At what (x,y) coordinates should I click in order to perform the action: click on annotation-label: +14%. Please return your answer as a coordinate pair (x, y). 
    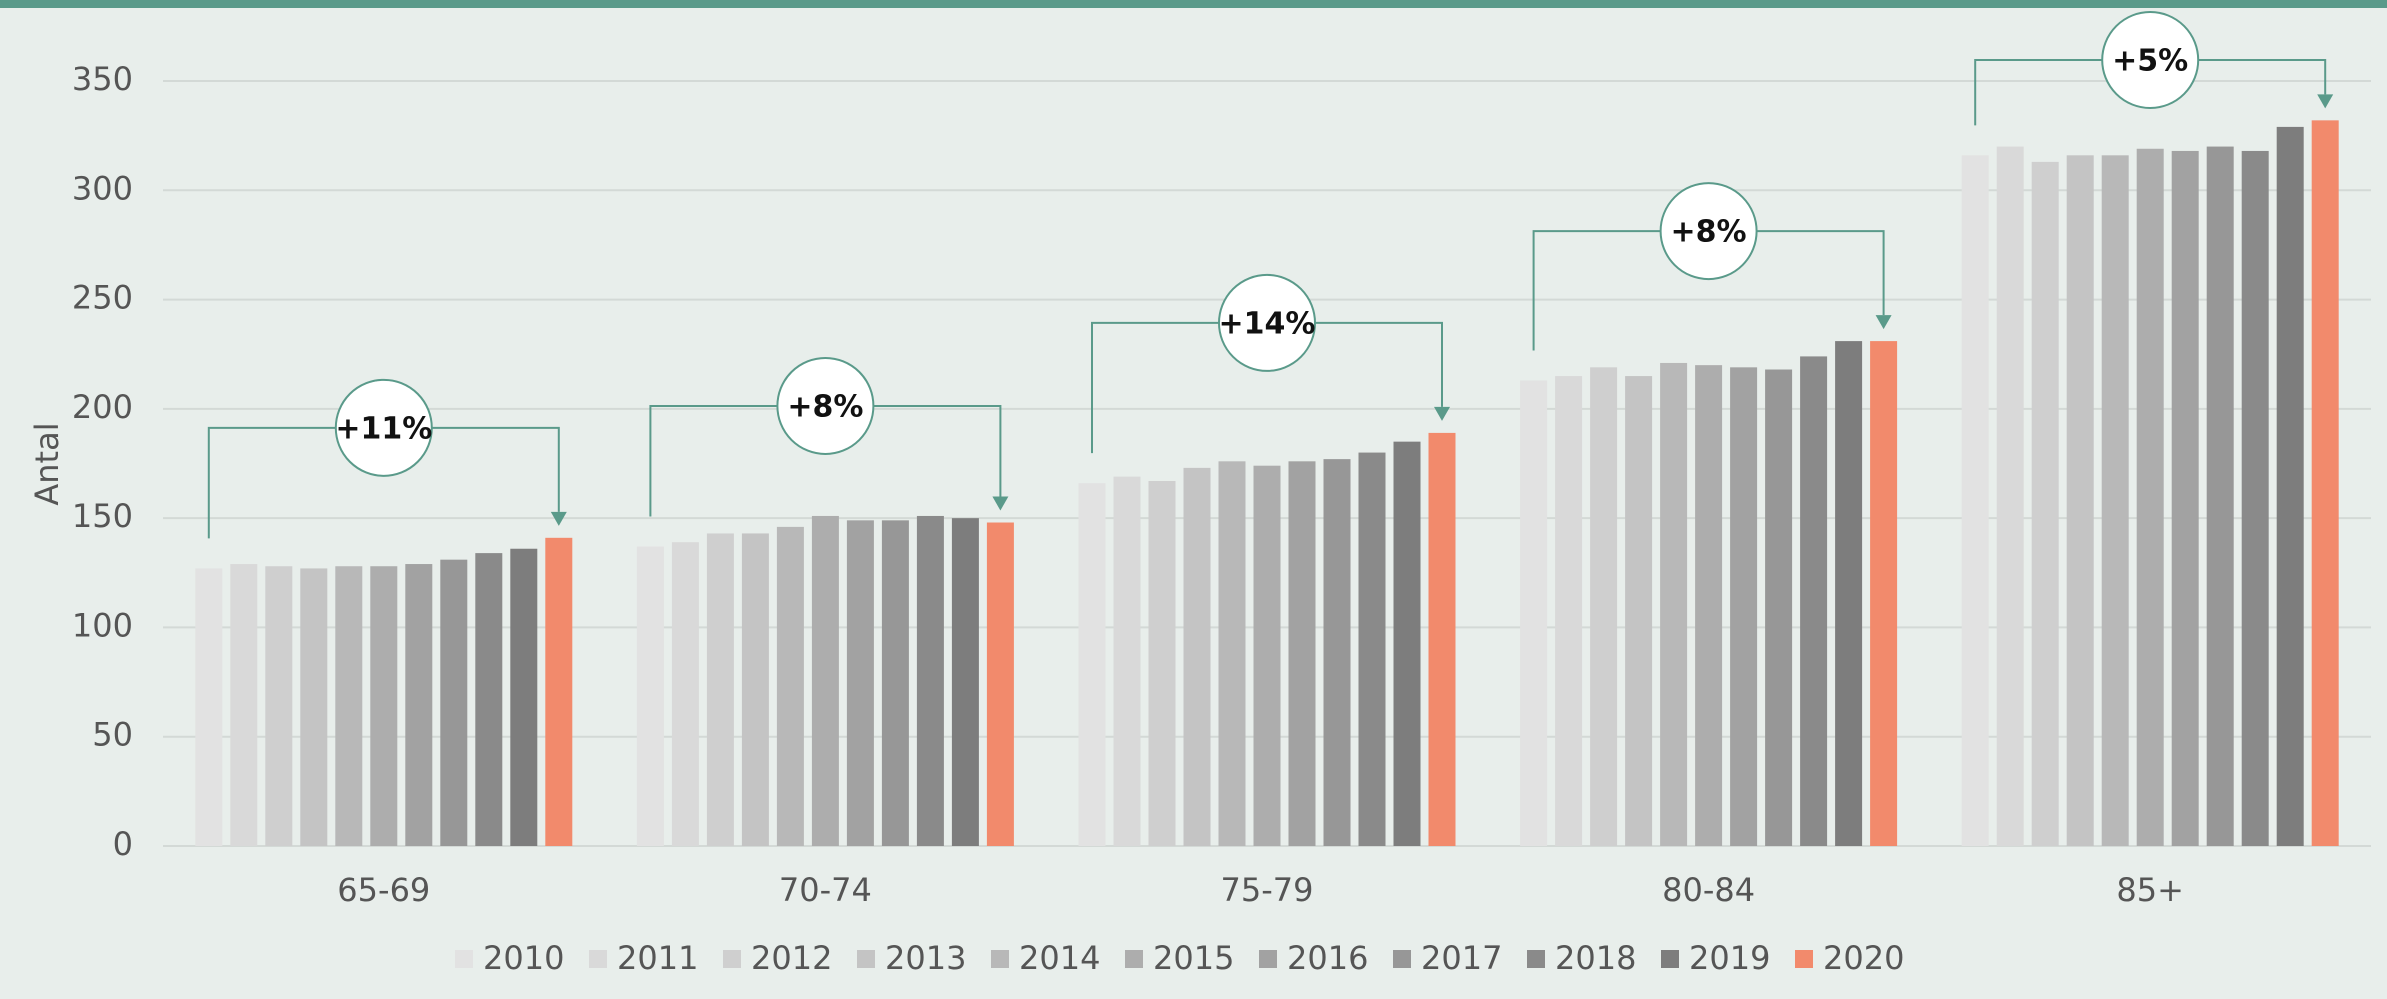
    Looking at the image, I should click on (1267, 323).